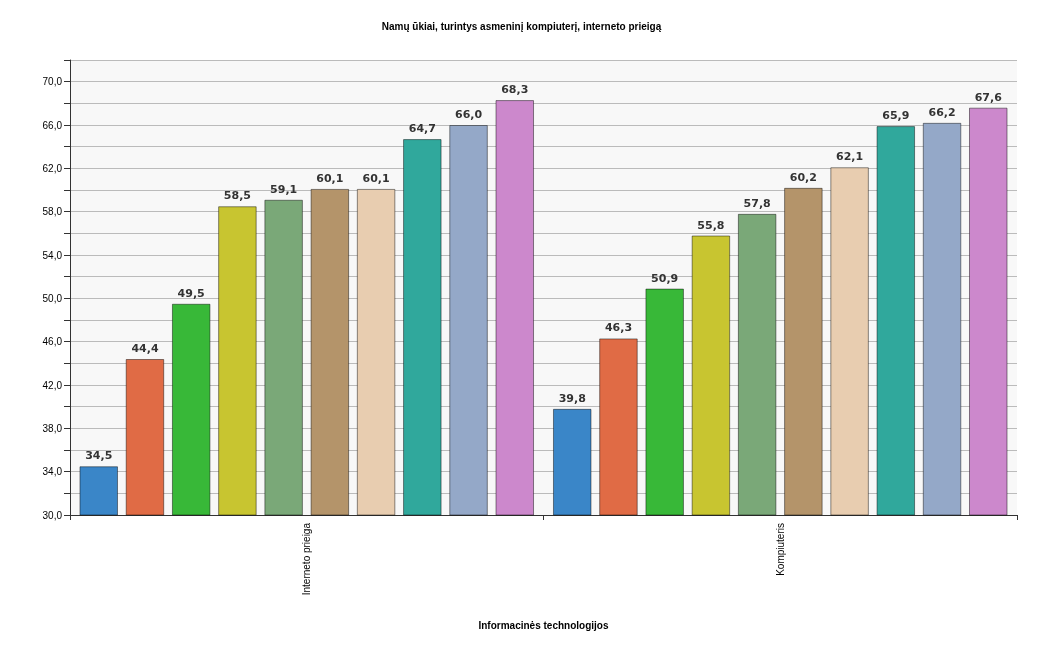  What do you see at coordinates (757, 203) in the screenshot?
I see `data-label: 57,8` at bounding box center [757, 203].